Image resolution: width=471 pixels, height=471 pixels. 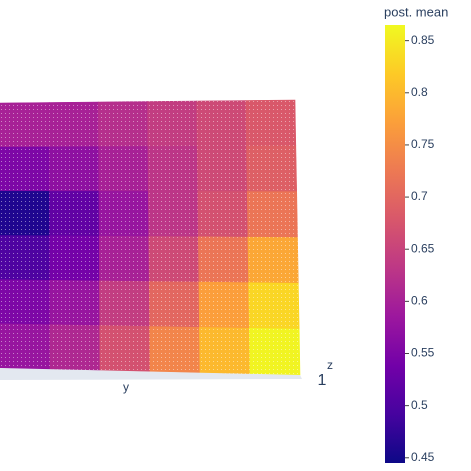 What do you see at coordinates (395, 244) in the screenshot?
I see `colorbar` at bounding box center [395, 244].